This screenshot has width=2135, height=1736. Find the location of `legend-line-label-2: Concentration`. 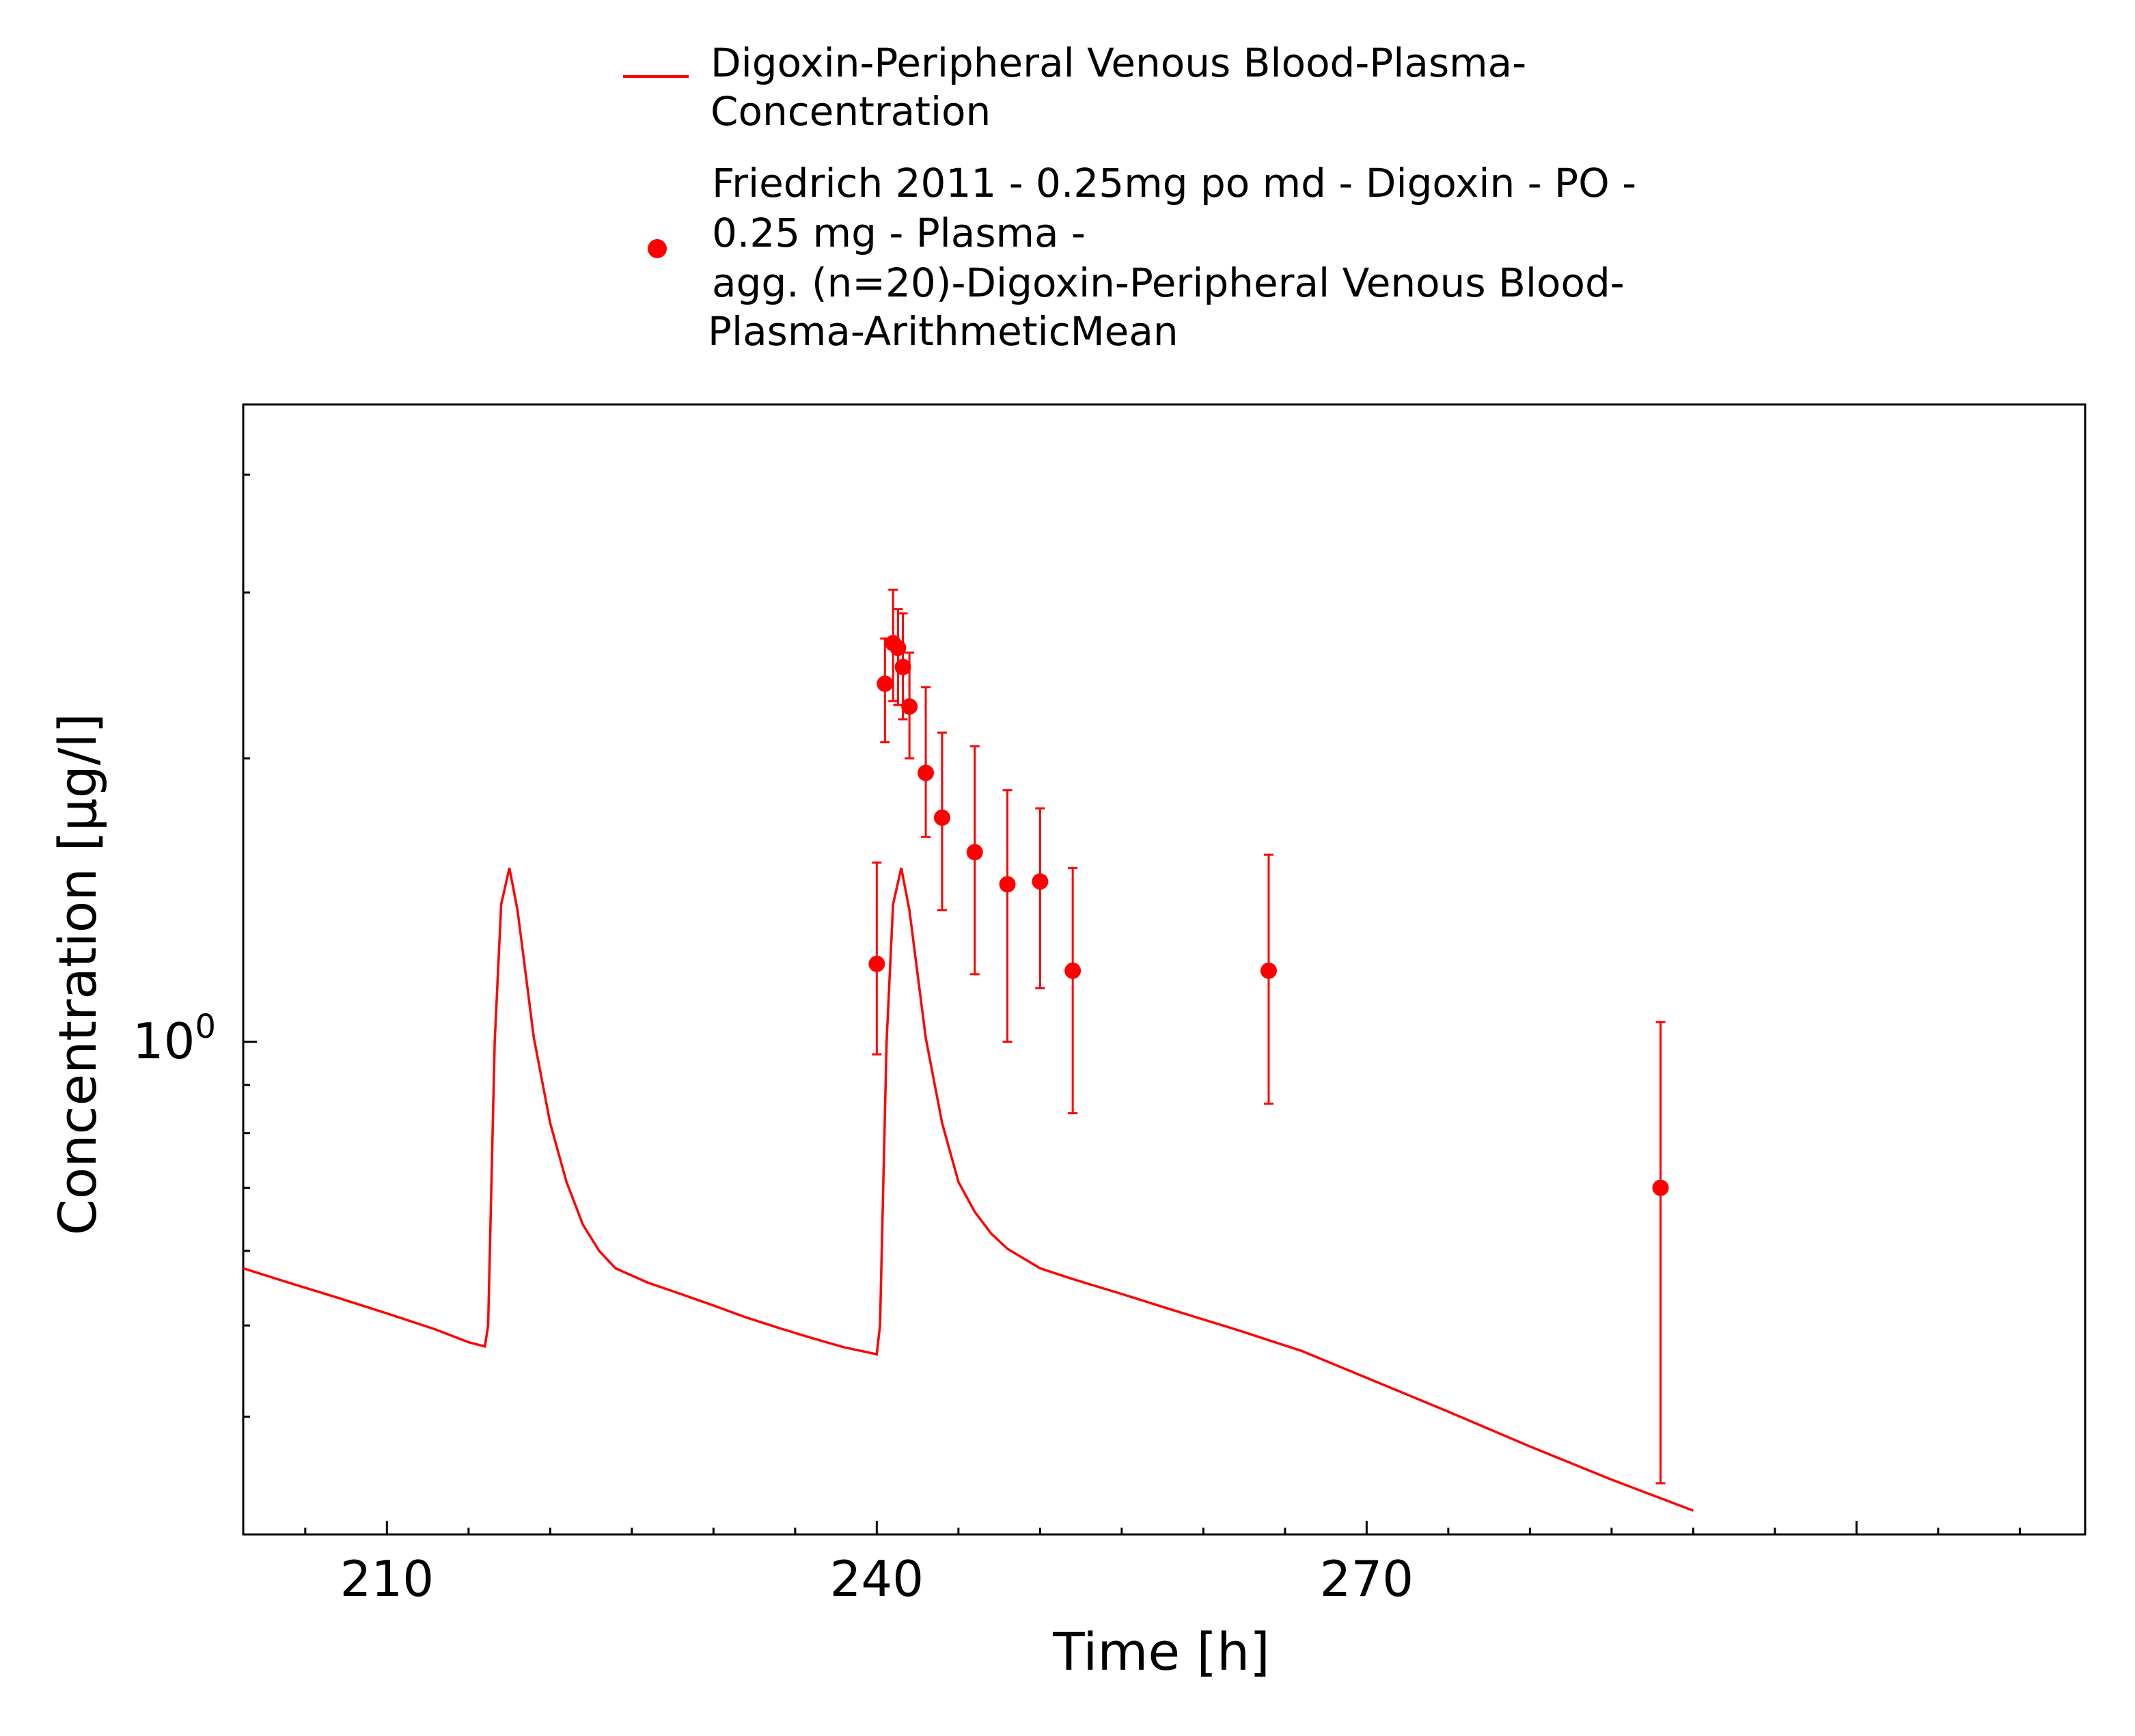

legend-line-label-2: Concentration is located at coordinates (851, 111).